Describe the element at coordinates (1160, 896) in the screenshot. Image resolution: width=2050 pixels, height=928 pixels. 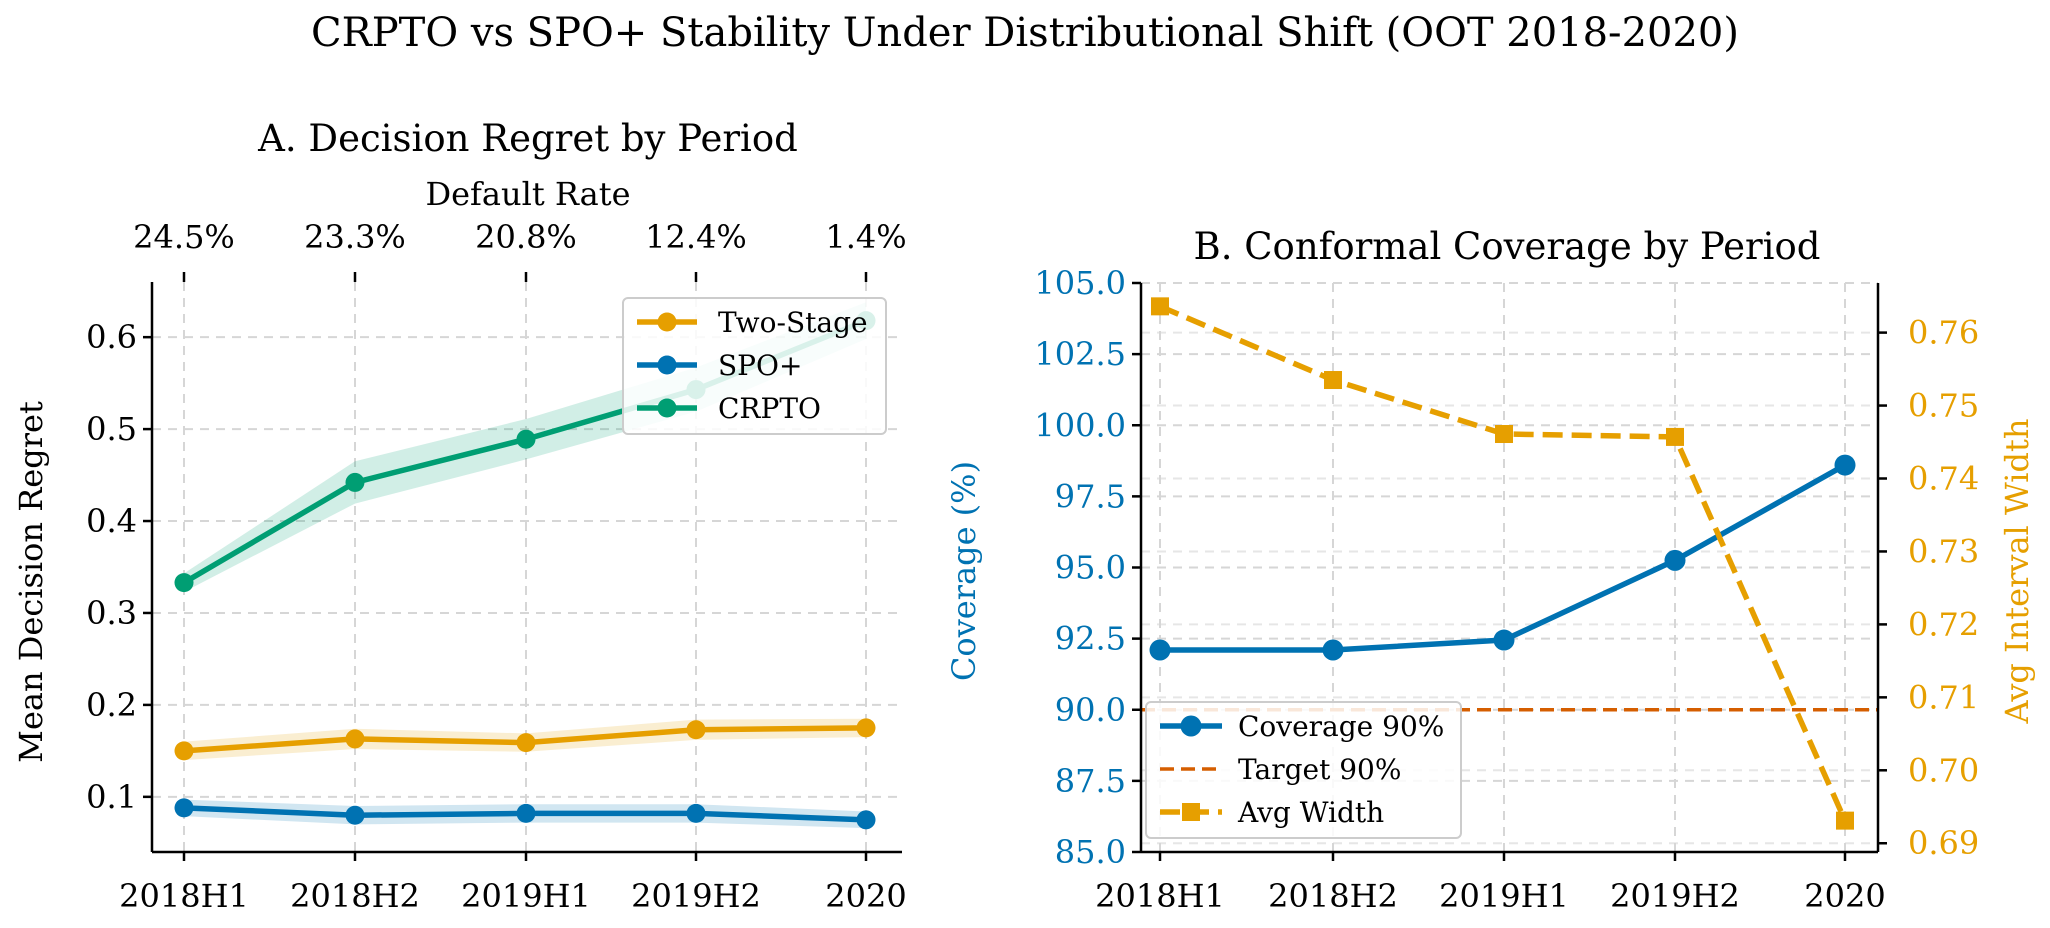
I see `panel-b-xtick-label: 2018H1` at that location.